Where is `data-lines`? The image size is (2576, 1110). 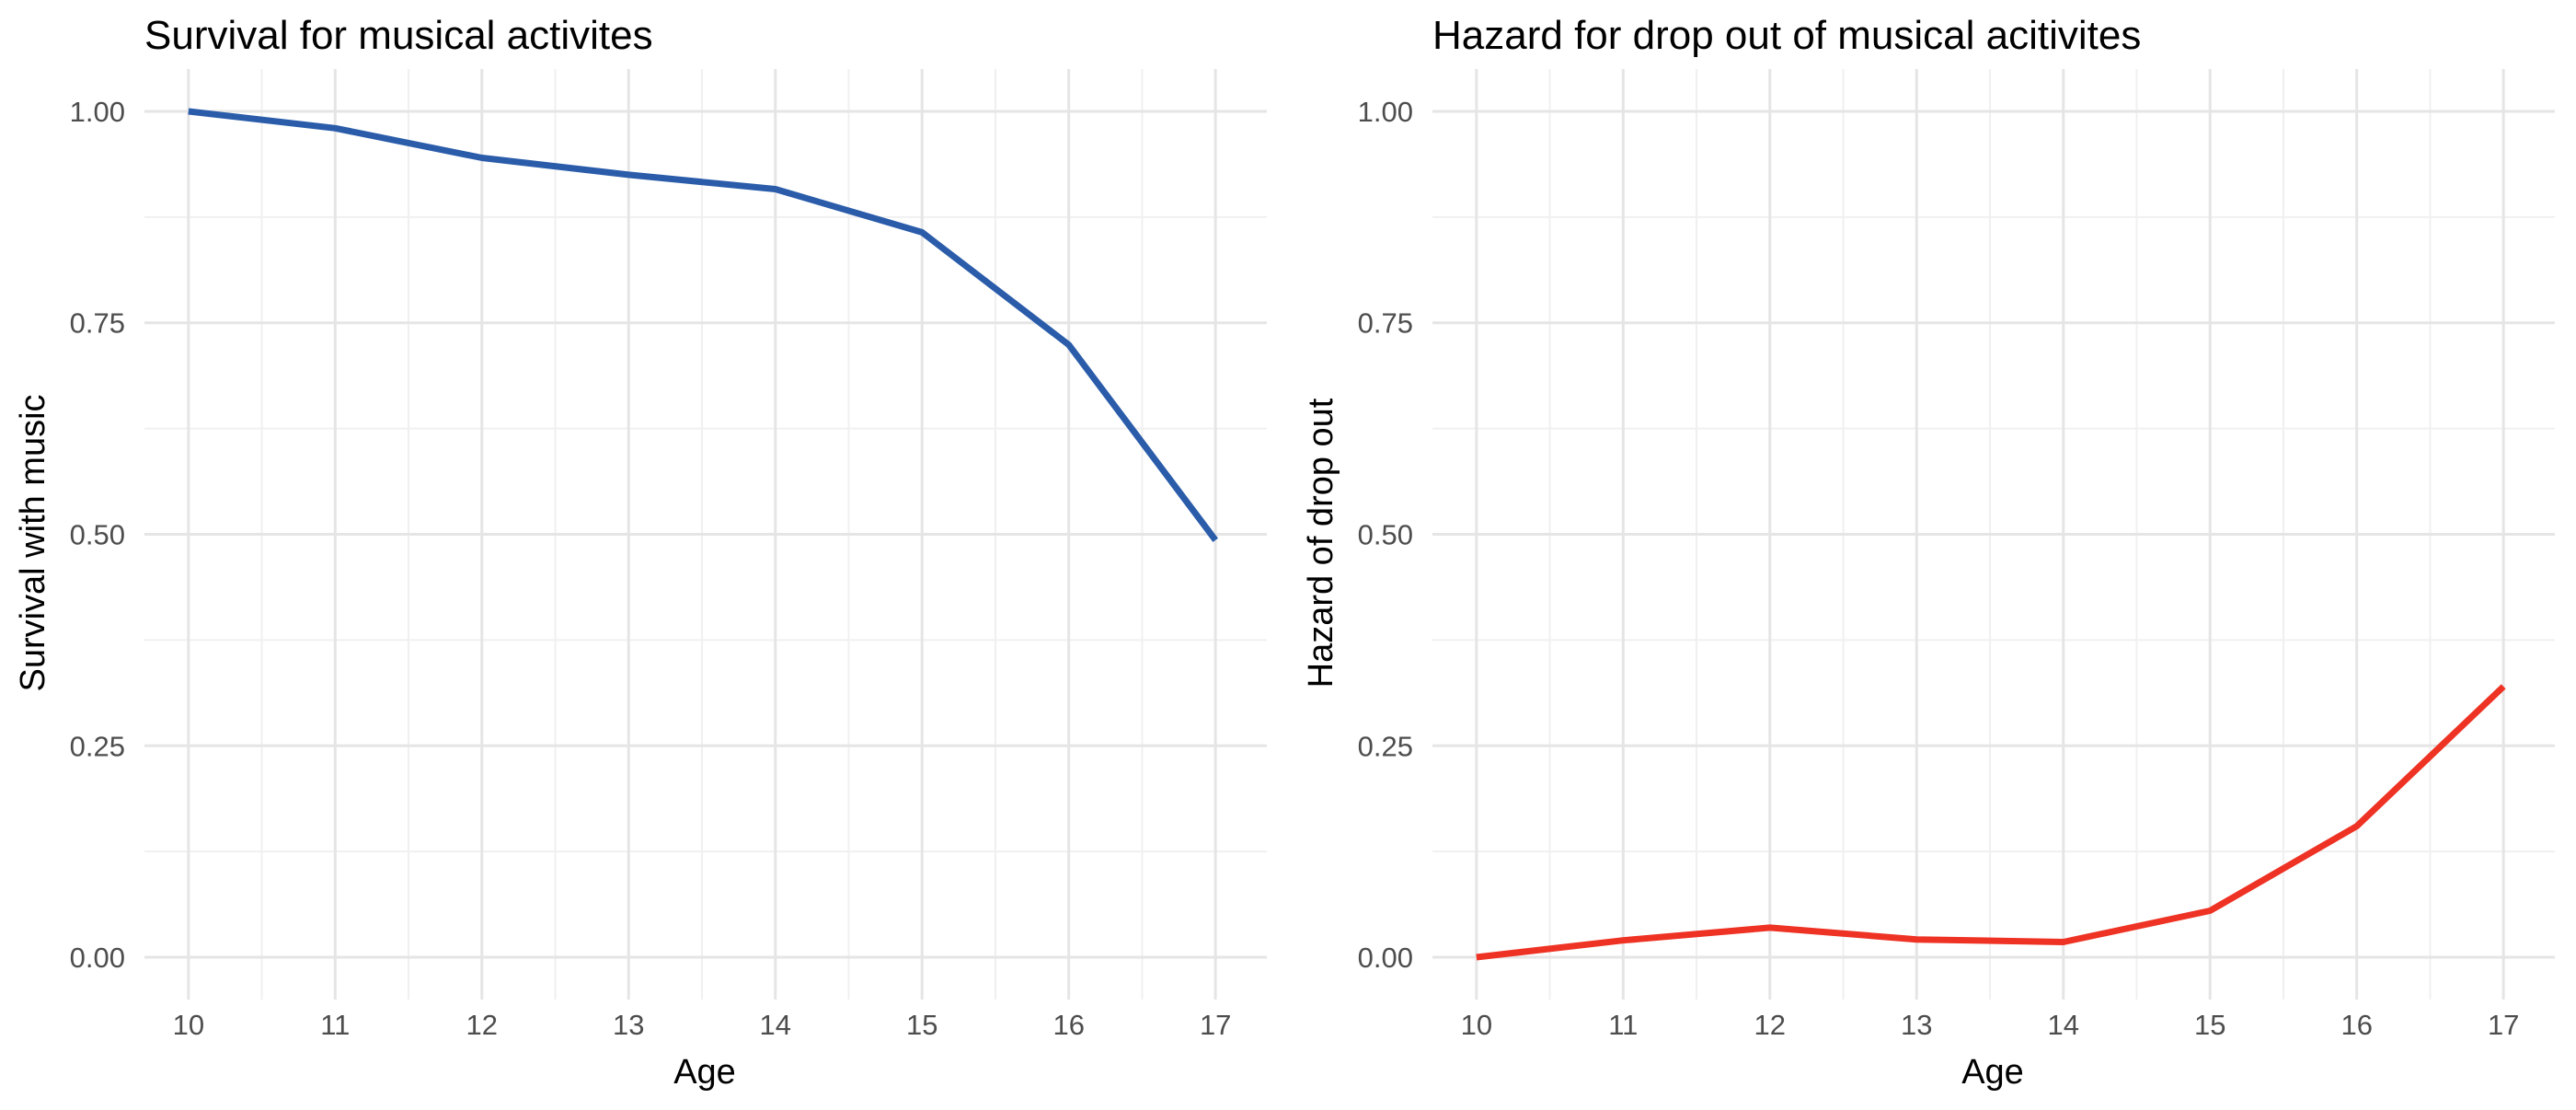 data-lines is located at coordinates (1991, 822).